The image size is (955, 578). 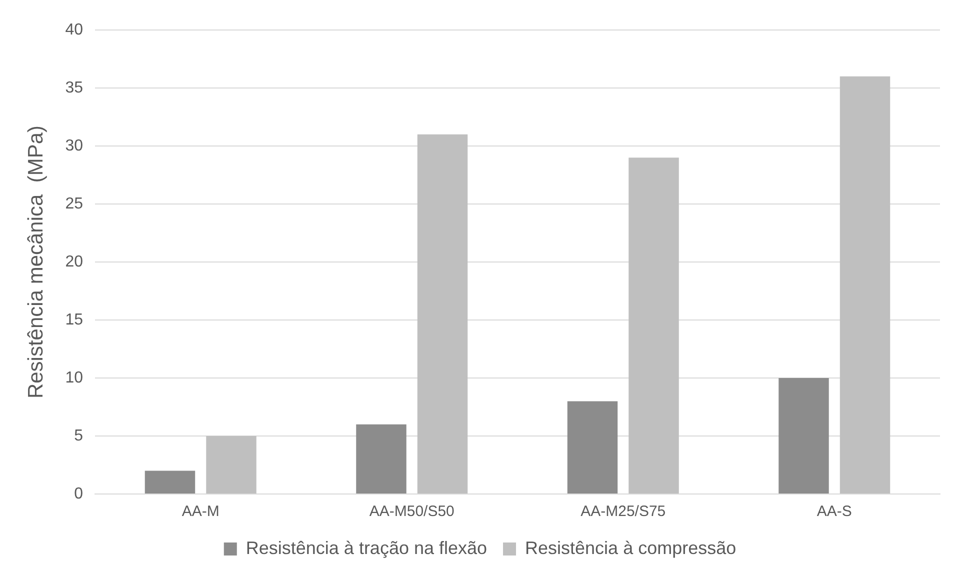 What do you see at coordinates (623, 511) in the screenshot?
I see `x-tick-label: AA-M25/S75` at bounding box center [623, 511].